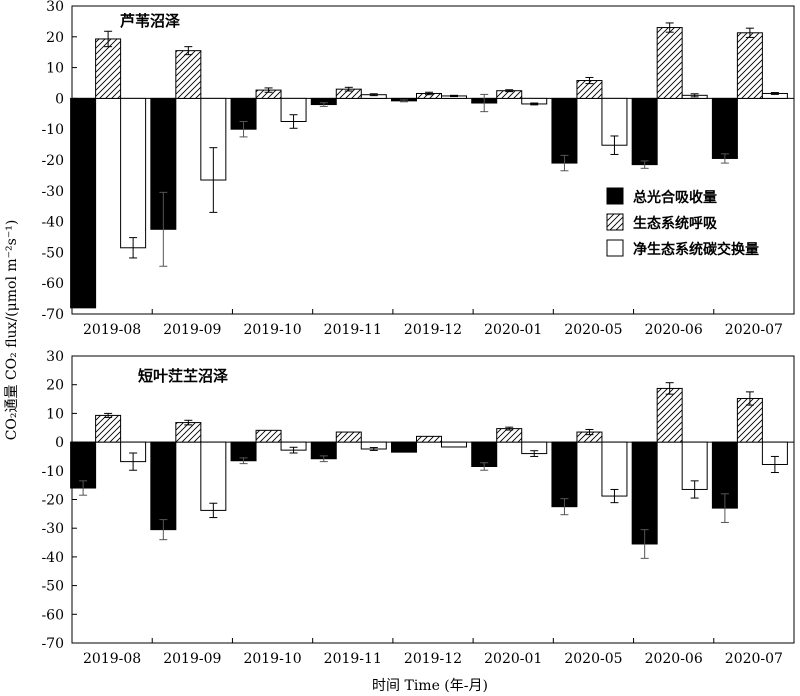 The width and height of the screenshot is (800, 696). I want to click on panel-title: 芦苇沼泽, so click(150, 21).